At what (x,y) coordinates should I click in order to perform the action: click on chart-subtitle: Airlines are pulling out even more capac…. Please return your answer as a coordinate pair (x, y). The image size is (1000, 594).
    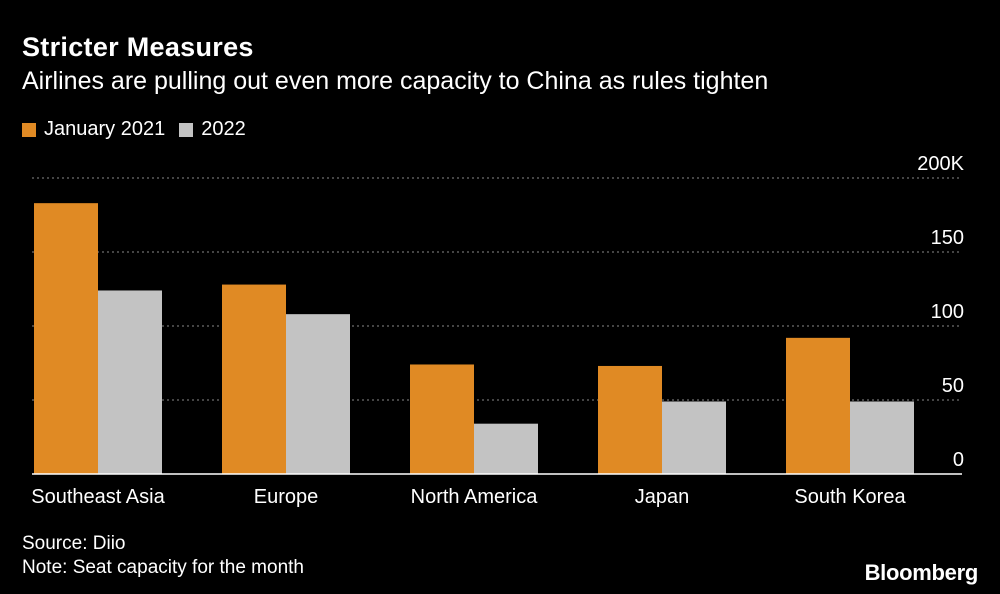
    Looking at the image, I should click on (395, 81).